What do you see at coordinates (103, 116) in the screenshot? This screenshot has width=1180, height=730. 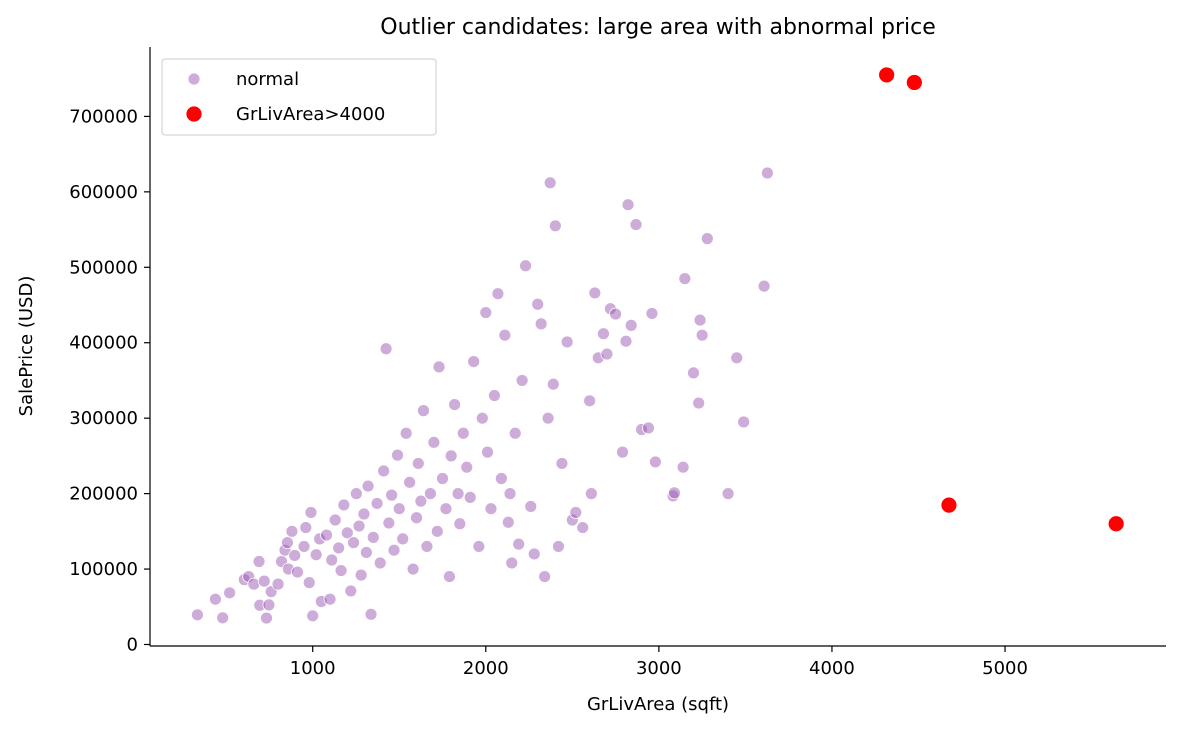 I see `y-tick-label: 700000` at bounding box center [103, 116].